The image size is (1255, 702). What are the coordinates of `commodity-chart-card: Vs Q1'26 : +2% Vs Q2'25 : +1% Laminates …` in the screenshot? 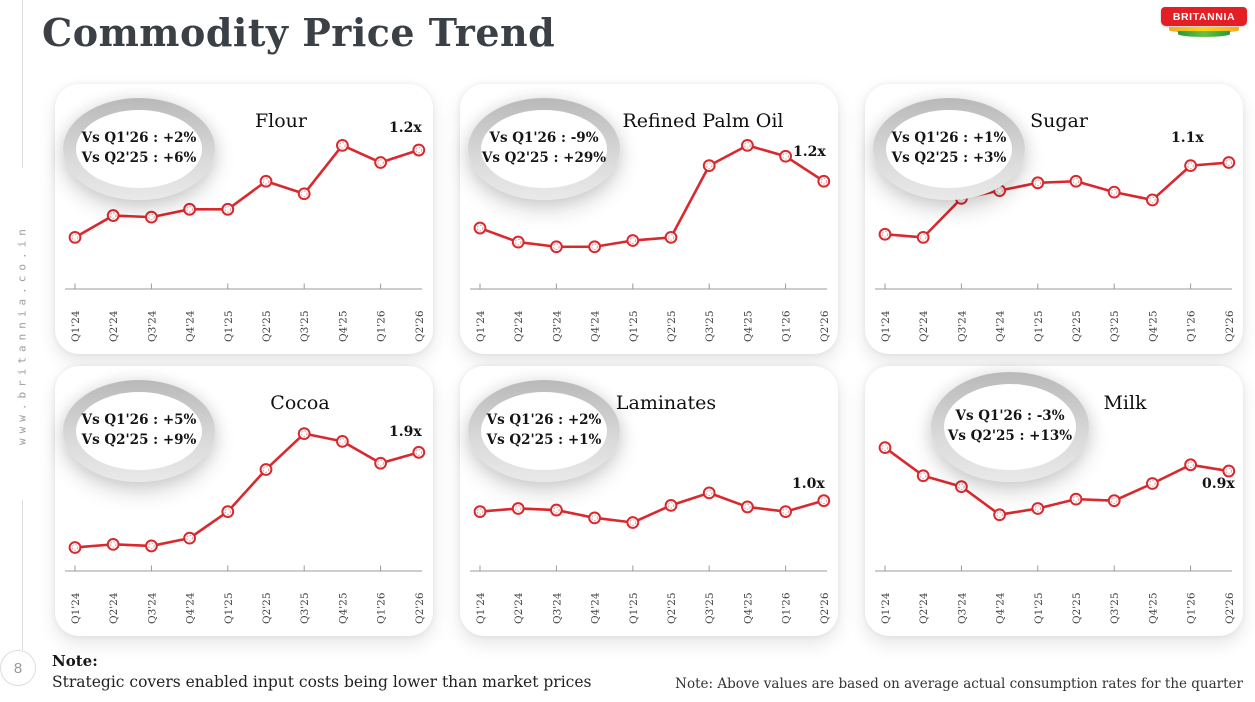 It's located at (649, 501).